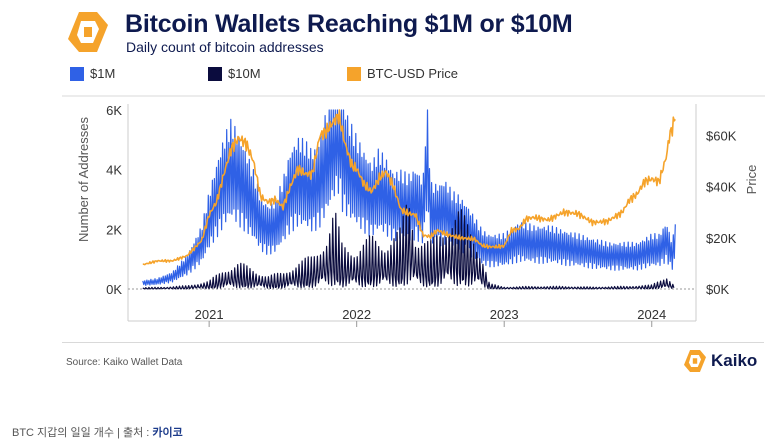 The width and height of the screenshot is (773, 441). What do you see at coordinates (167, 433) in the screenshot?
I see `caption-source-link: 카이코` at bounding box center [167, 433].